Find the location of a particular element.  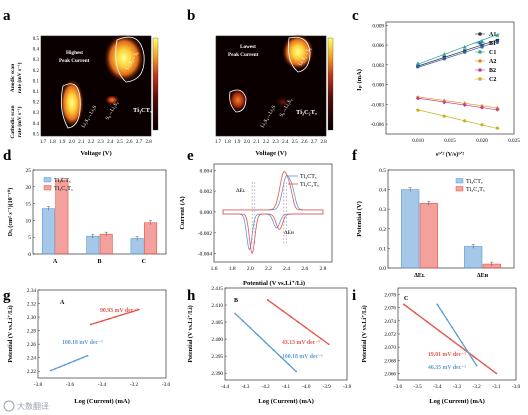

x-tick-label-i: -3.5 is located at coordinates (418, 387).